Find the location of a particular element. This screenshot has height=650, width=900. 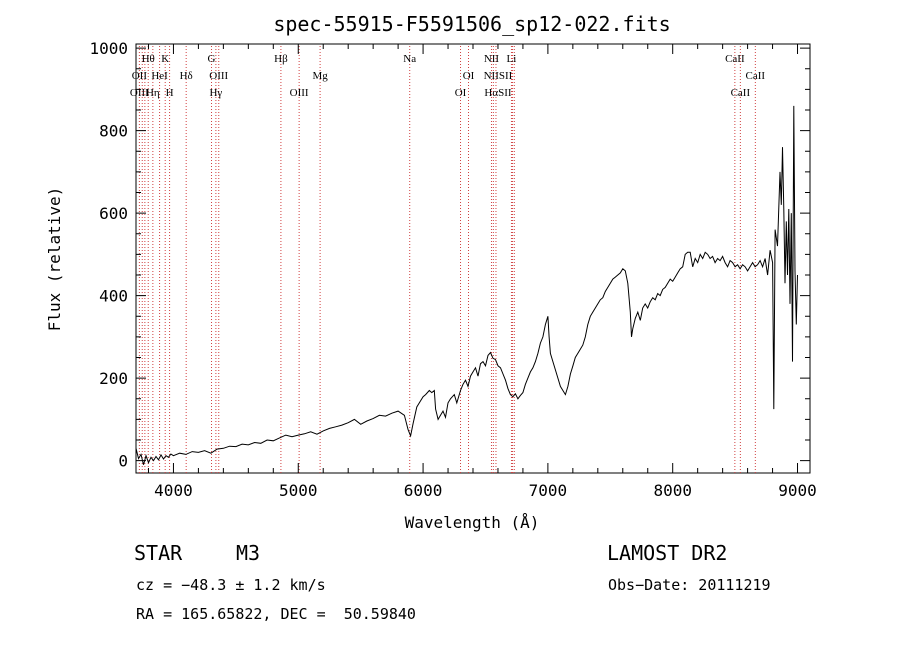

emission-line-label: Na is located at coordinates (409, 59).